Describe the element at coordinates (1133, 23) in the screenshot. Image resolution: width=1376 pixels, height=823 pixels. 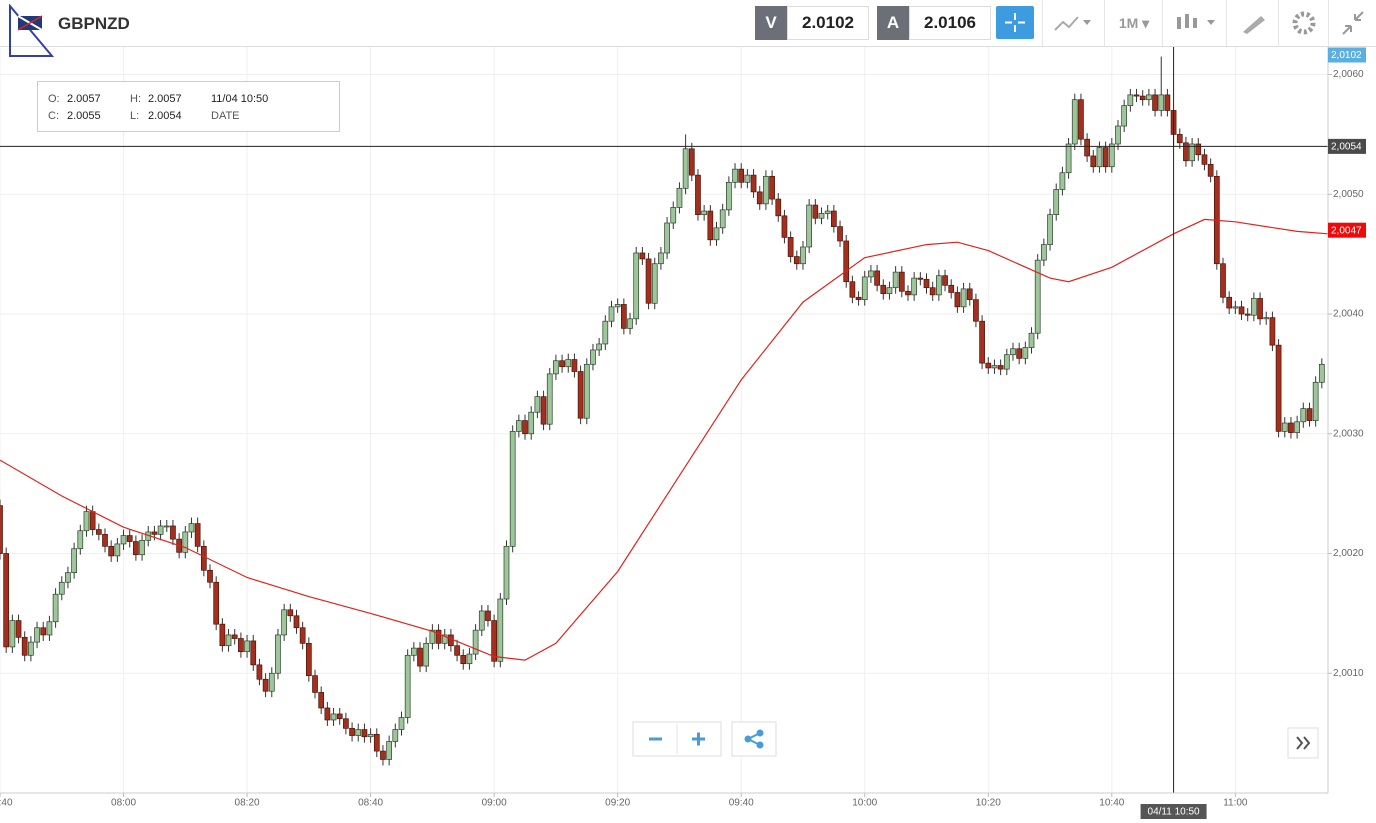
I see `timeframe-button: 1M ▾` at that location.